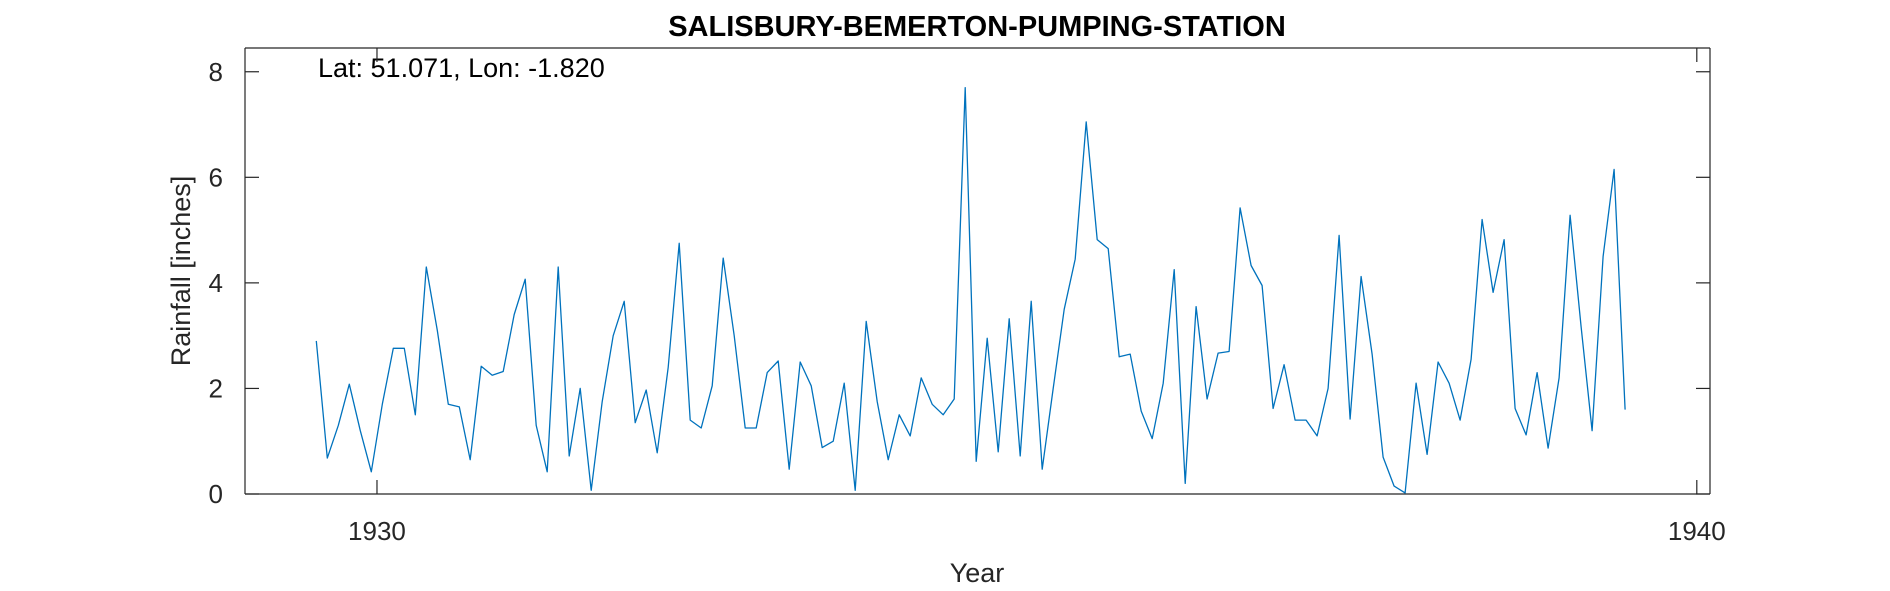 The height and width of the screenshot is (591, 1890). What do you see at coordinates (977, 573) in the screenshot?
I see `x-axis-label: Year` at bounding box center [977, 573].